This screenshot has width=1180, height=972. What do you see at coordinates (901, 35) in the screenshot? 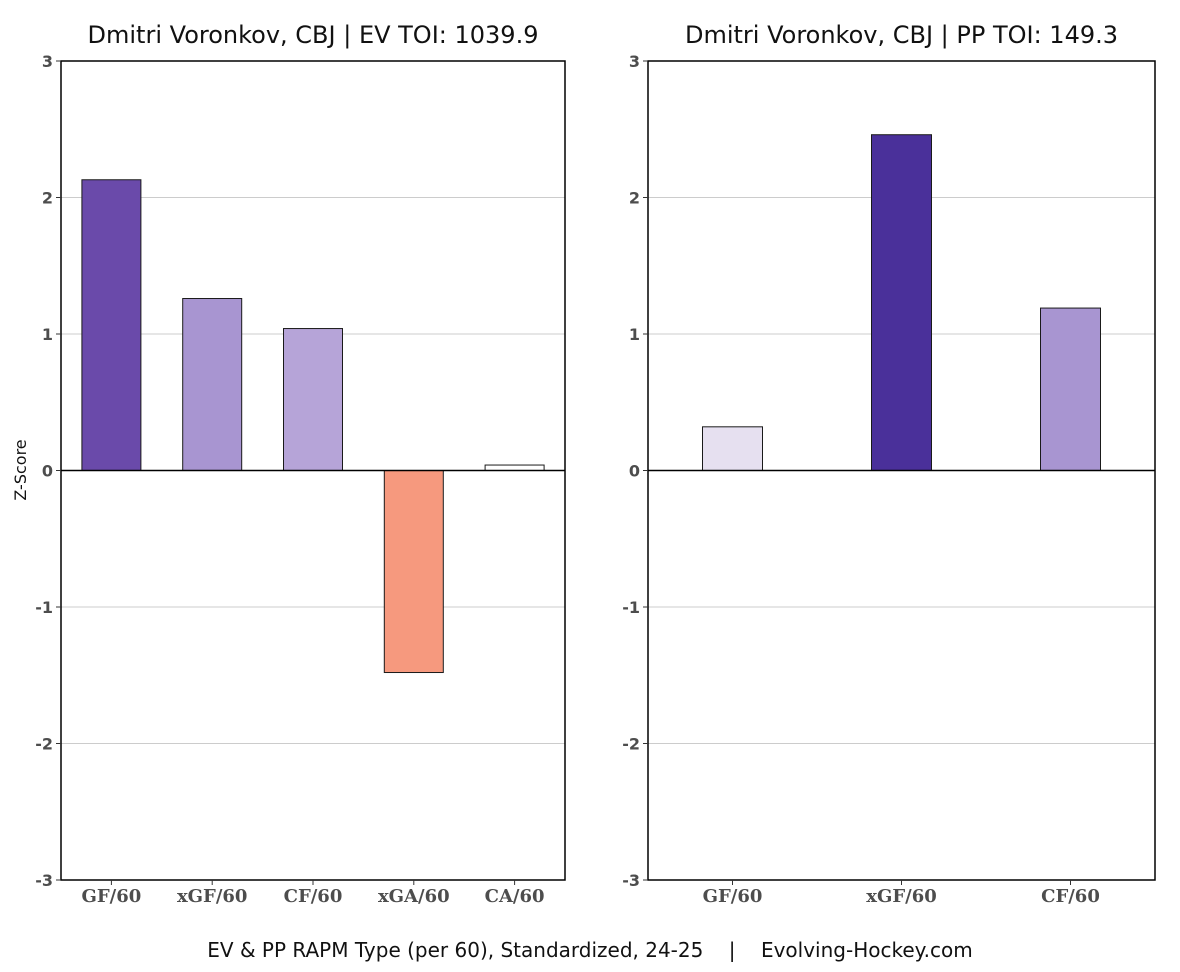
I see `chart-title-2: Dmitri Voronkov, CBJ | PP TOI: 149.3` at bounding box center [901, 35].